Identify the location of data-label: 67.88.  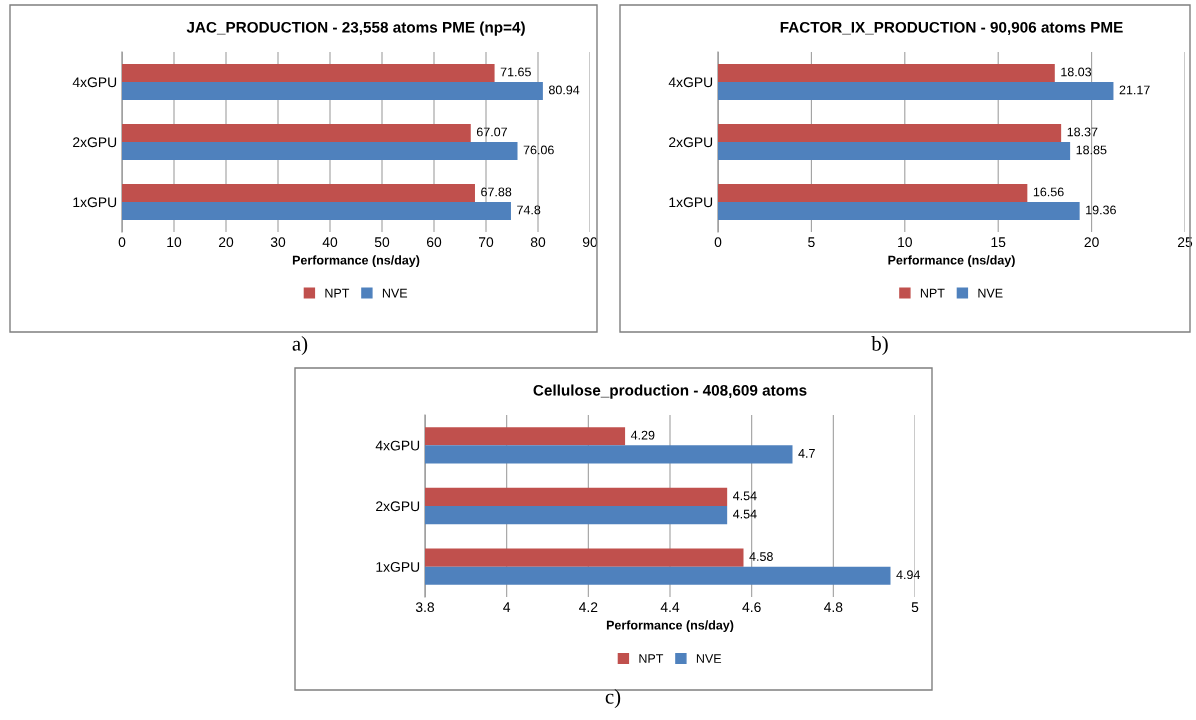
(496, 192).